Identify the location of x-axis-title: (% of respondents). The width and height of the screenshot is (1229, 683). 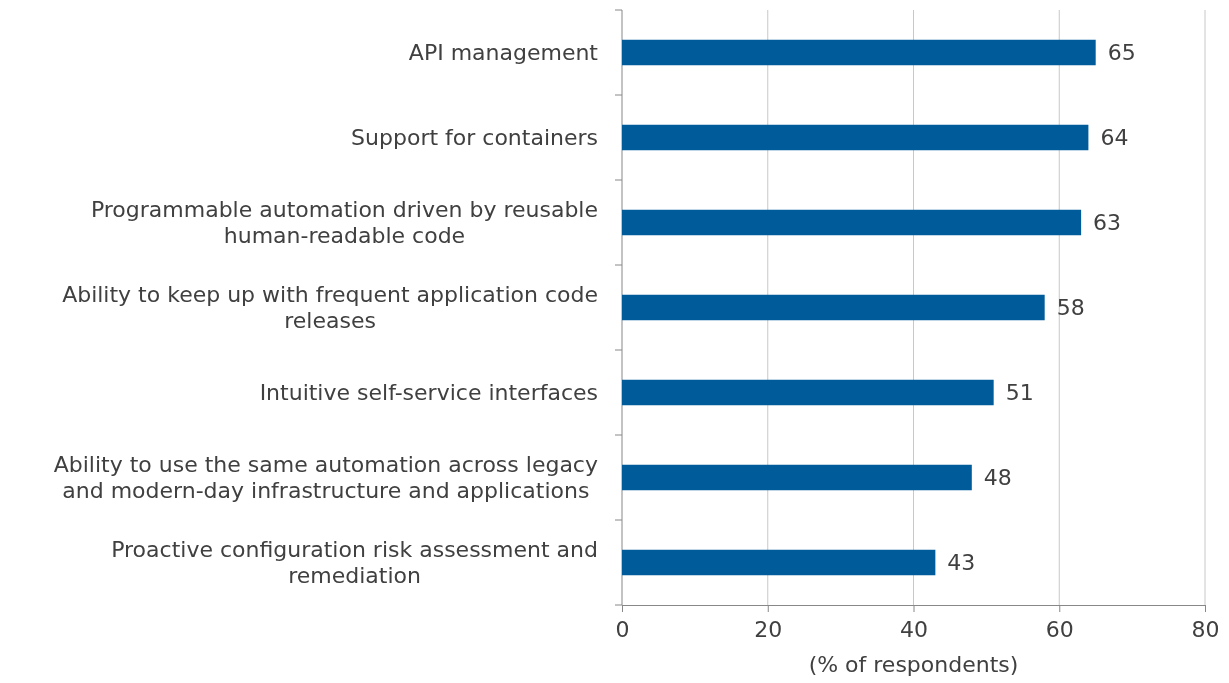
(913, 664).